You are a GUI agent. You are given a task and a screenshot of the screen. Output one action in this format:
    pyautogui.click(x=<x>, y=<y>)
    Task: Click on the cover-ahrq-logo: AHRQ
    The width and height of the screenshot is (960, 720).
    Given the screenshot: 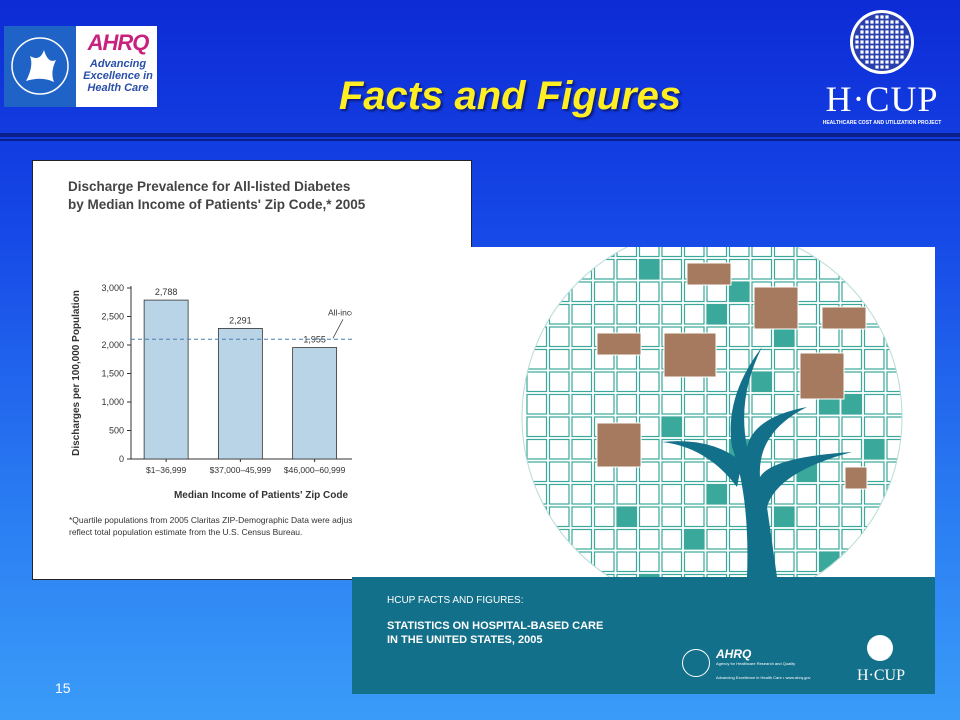 What is the action you would take?
    pyautogui.click(x=734, y=654)
    